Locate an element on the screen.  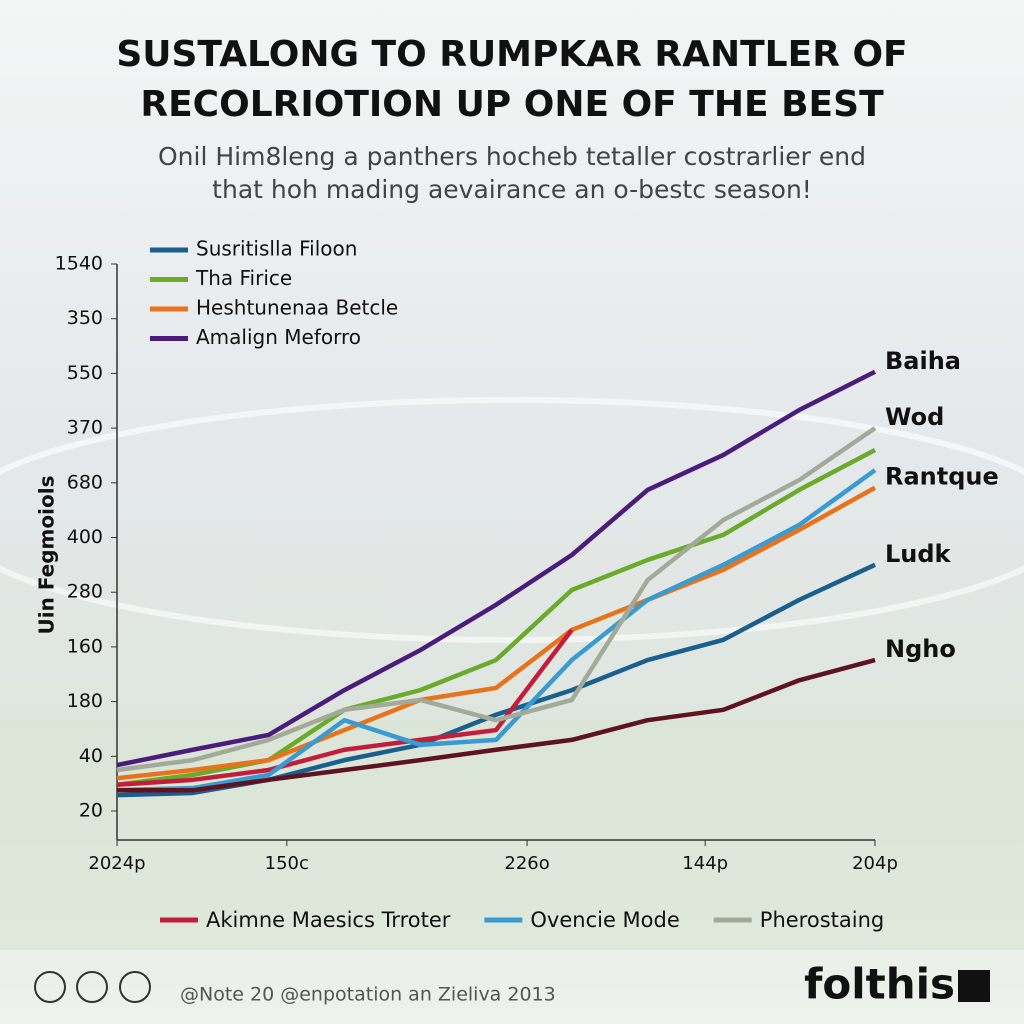
y-tick-label: 680 is located at coordinates (85, 482).